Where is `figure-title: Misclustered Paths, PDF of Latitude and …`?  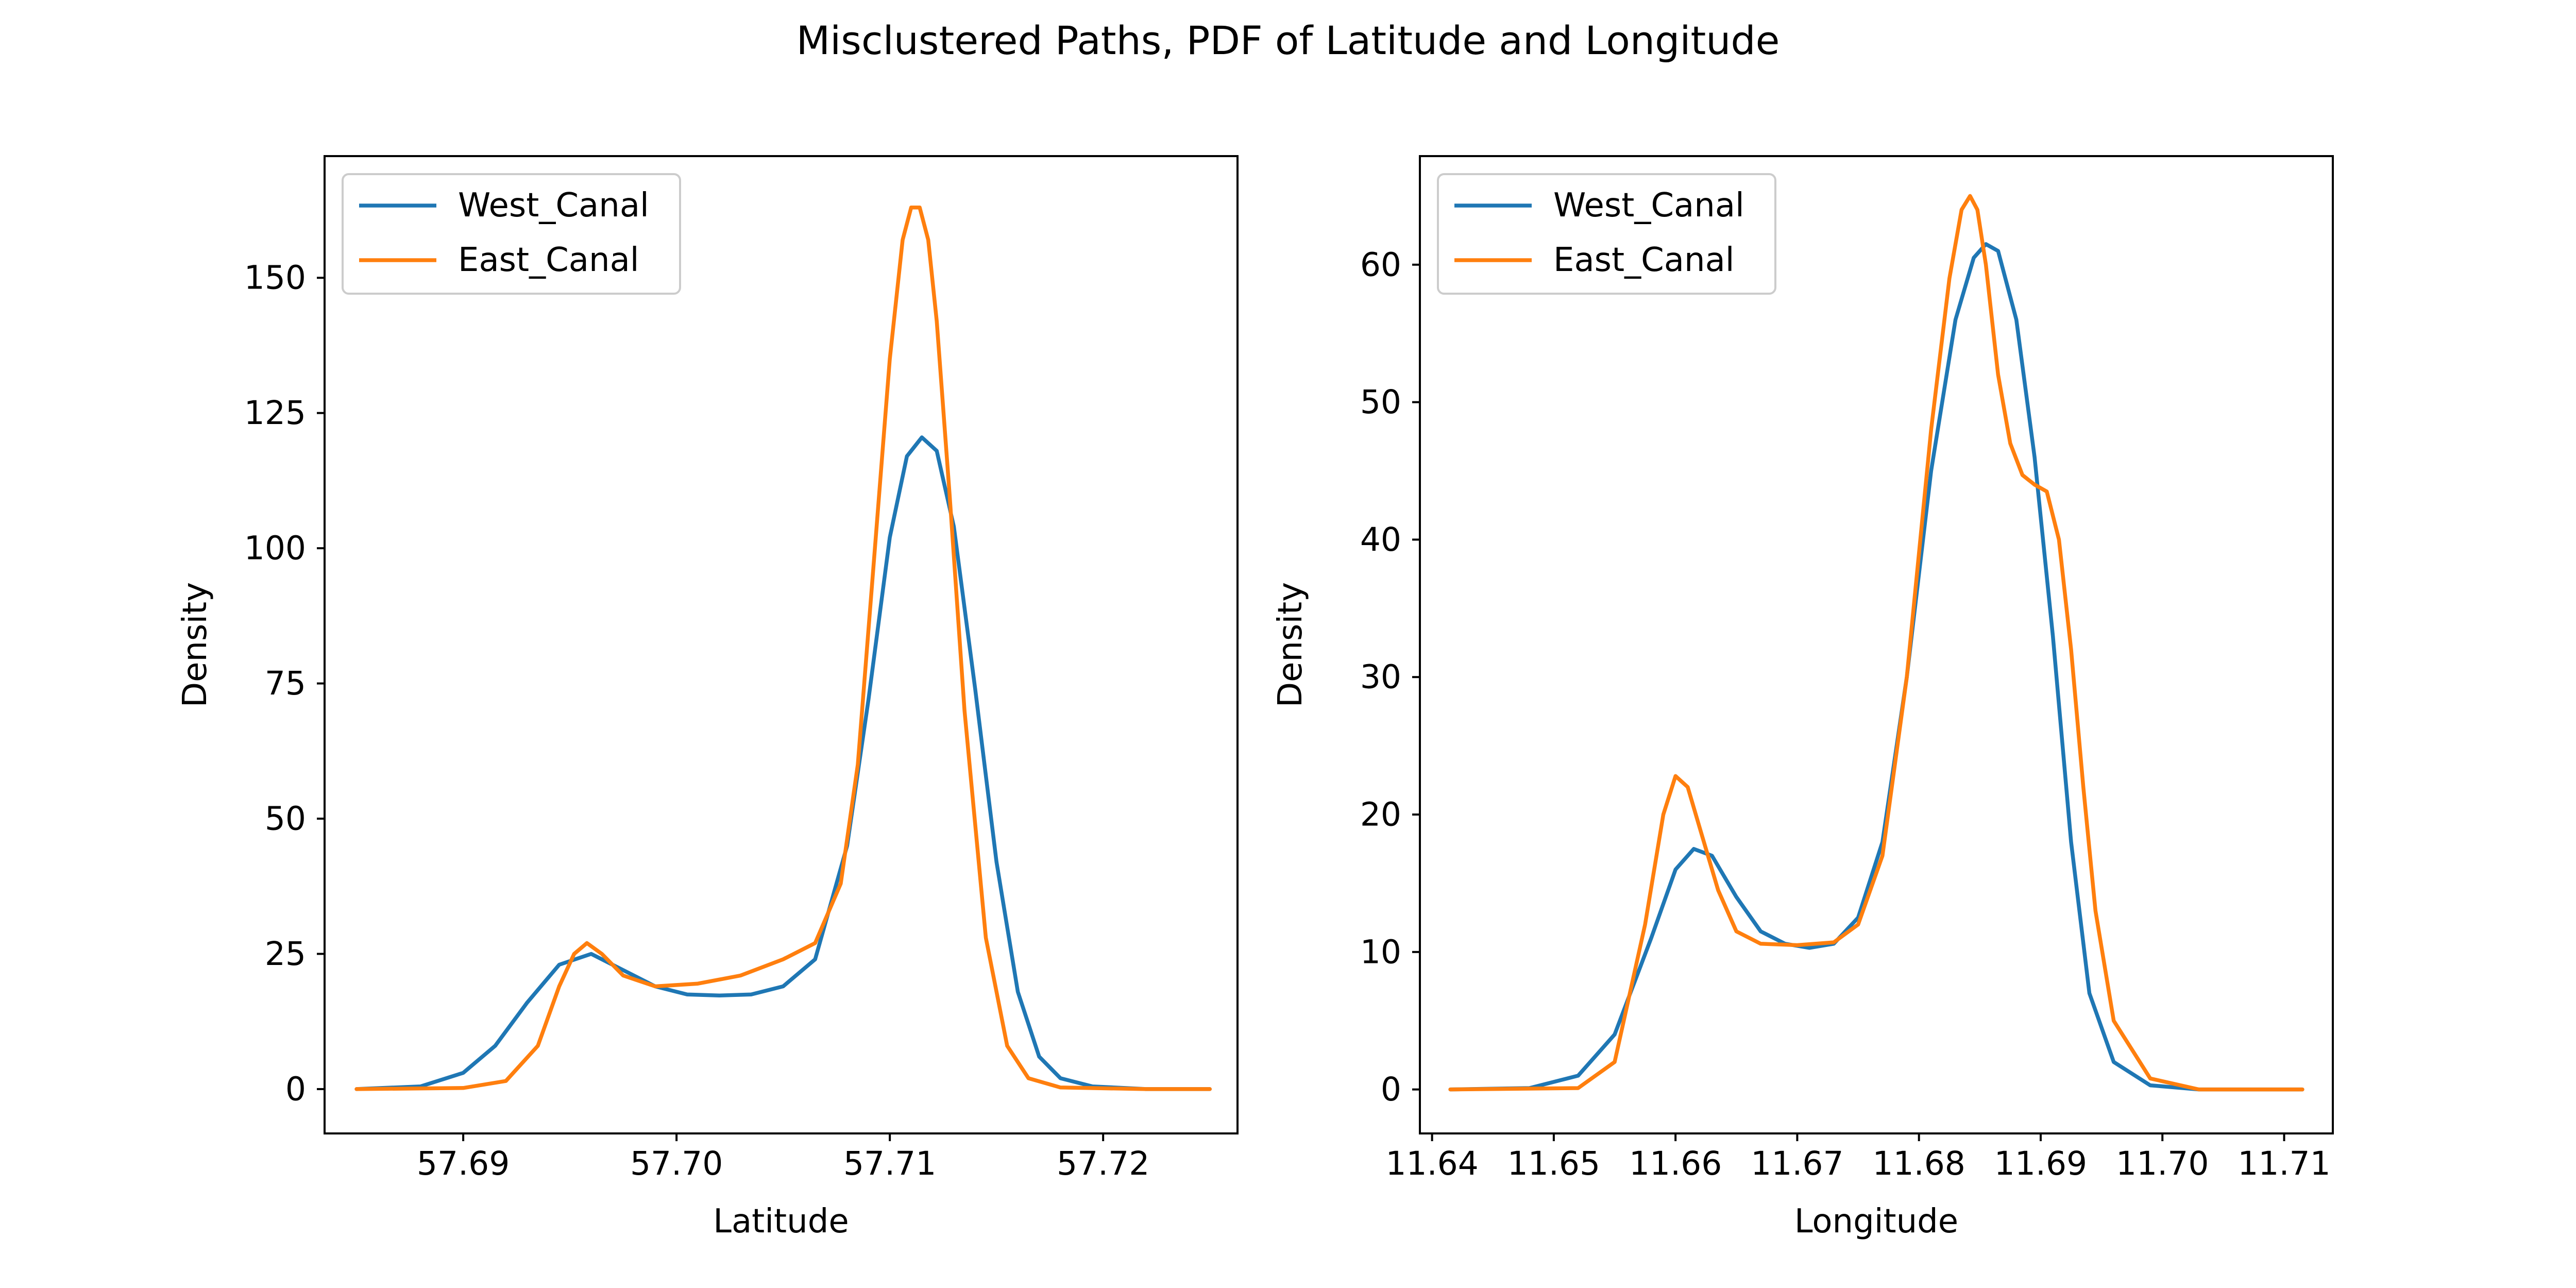 figure-title: Misclustered Paths, PDF of Latitude and … is located at coordinates (1288, 40).